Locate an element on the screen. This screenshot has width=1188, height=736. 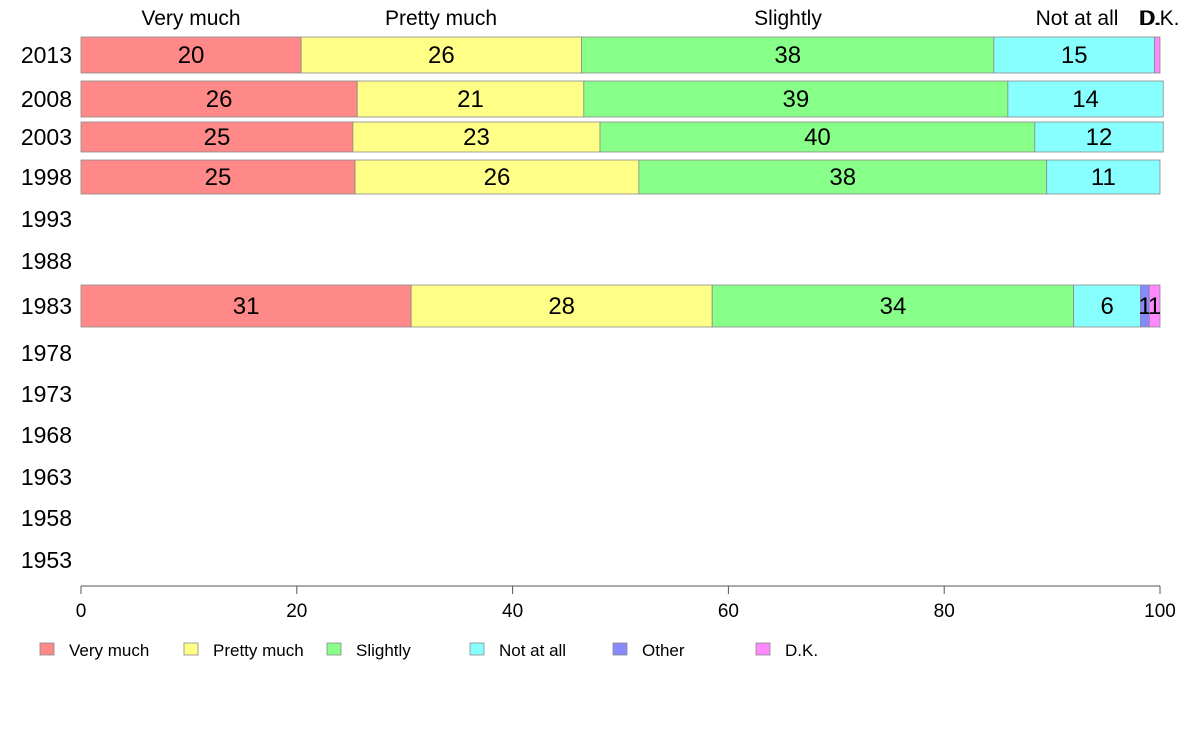
legend-item-not-at-all: Not at all is located at coordinates (517, 650).